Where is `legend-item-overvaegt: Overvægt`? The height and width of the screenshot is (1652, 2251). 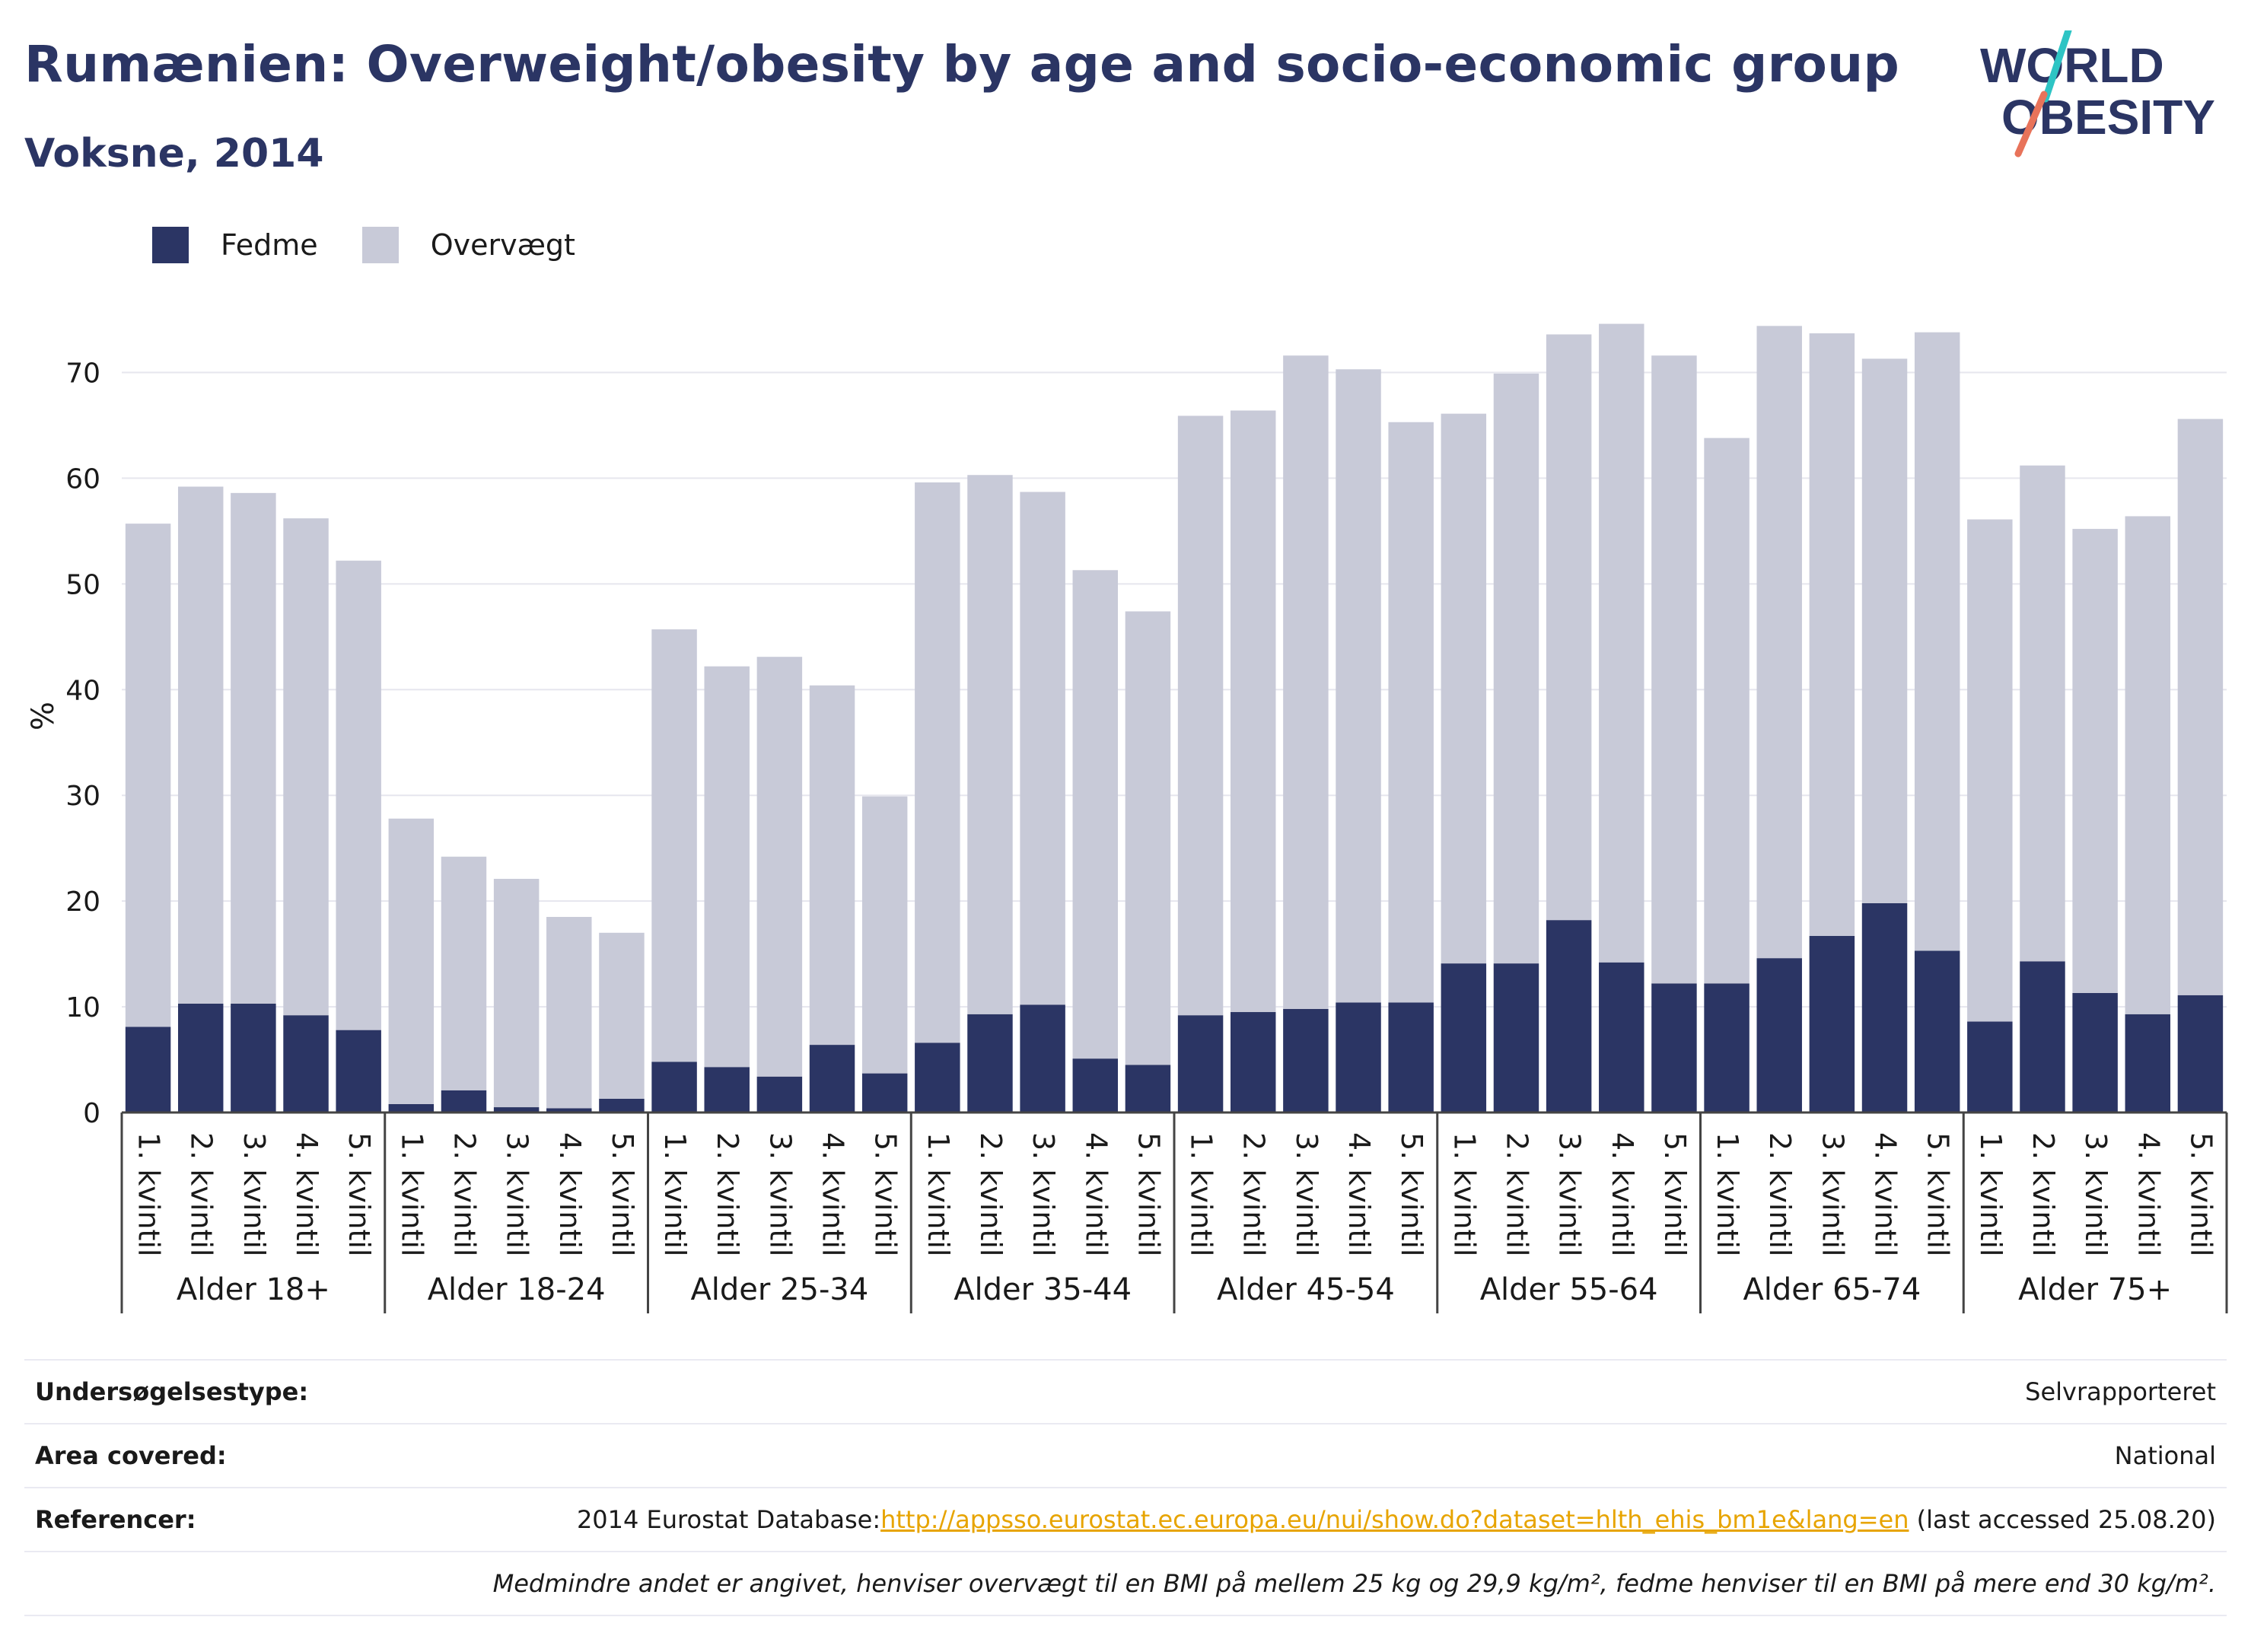 legend-item-overvaegt: Overvægt is located at coordinates (468, 245).